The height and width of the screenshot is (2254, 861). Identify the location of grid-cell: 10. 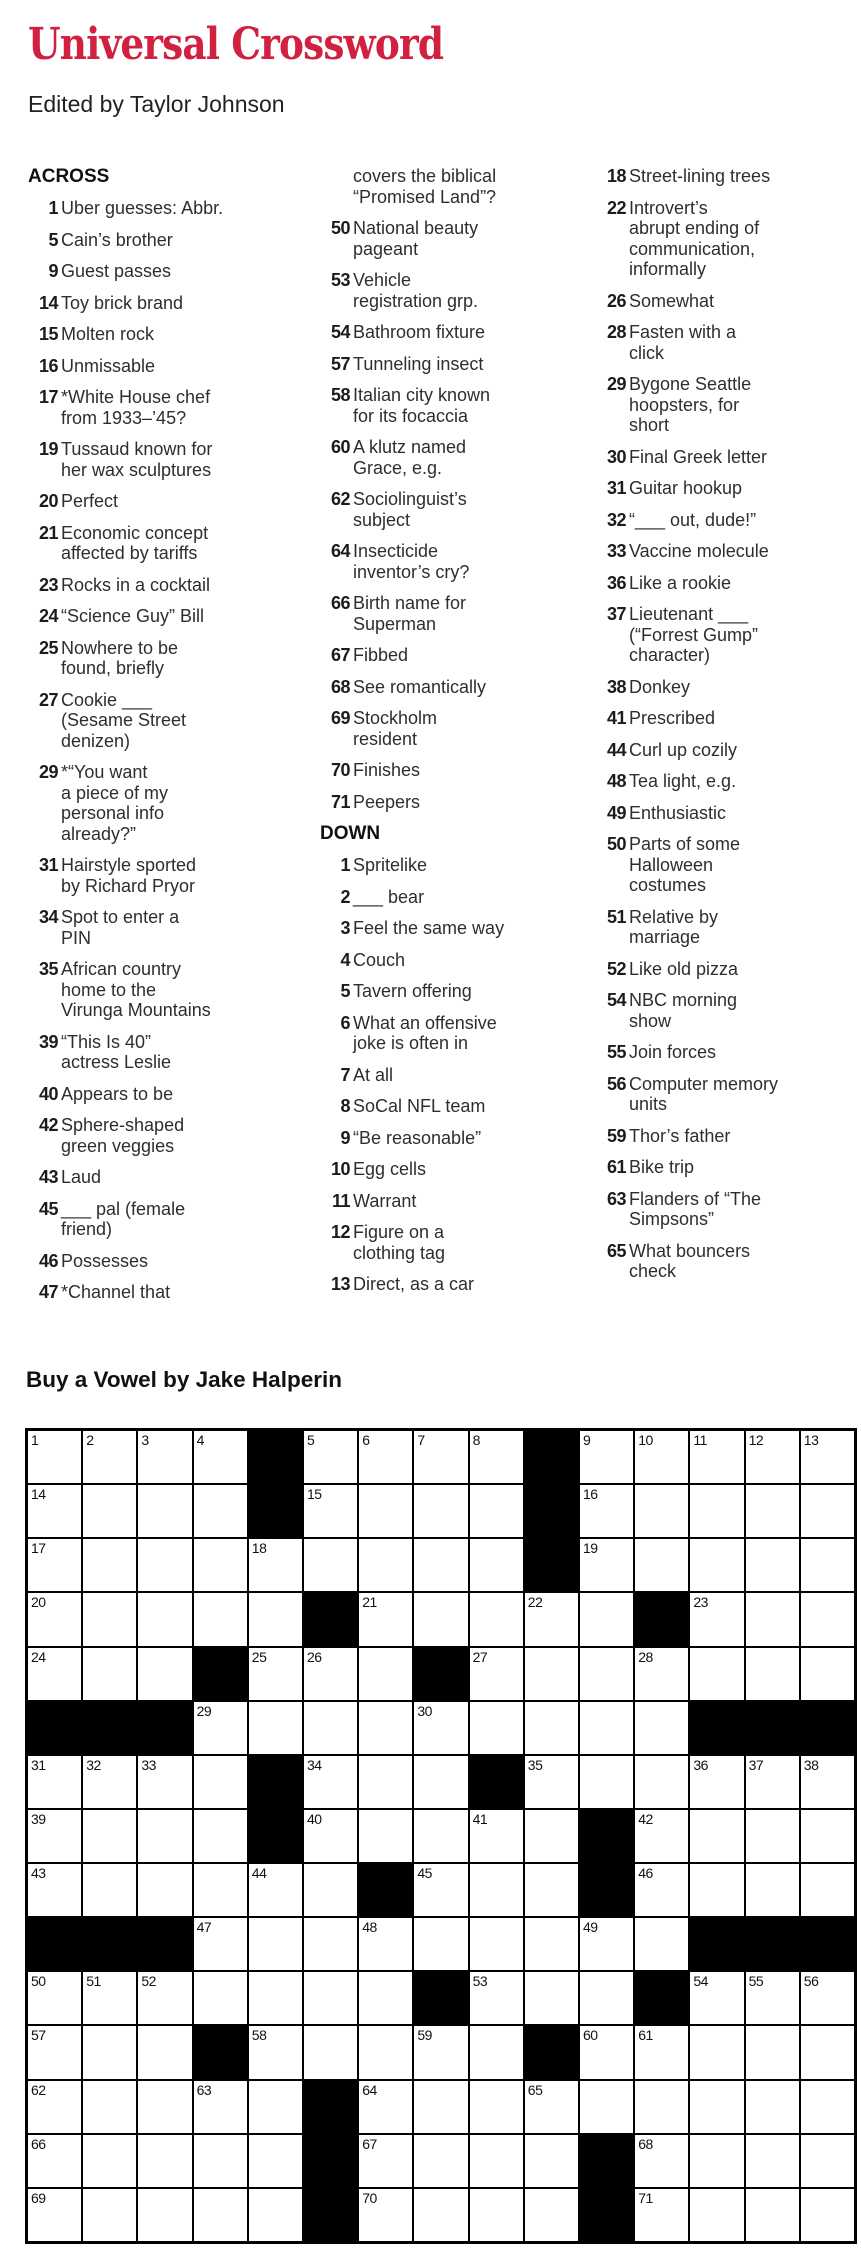
(662, 1457).